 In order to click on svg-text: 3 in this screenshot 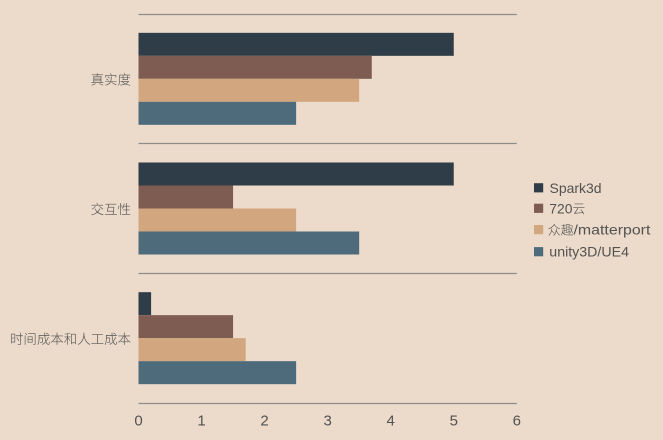, I will do `click(327, 420)`.